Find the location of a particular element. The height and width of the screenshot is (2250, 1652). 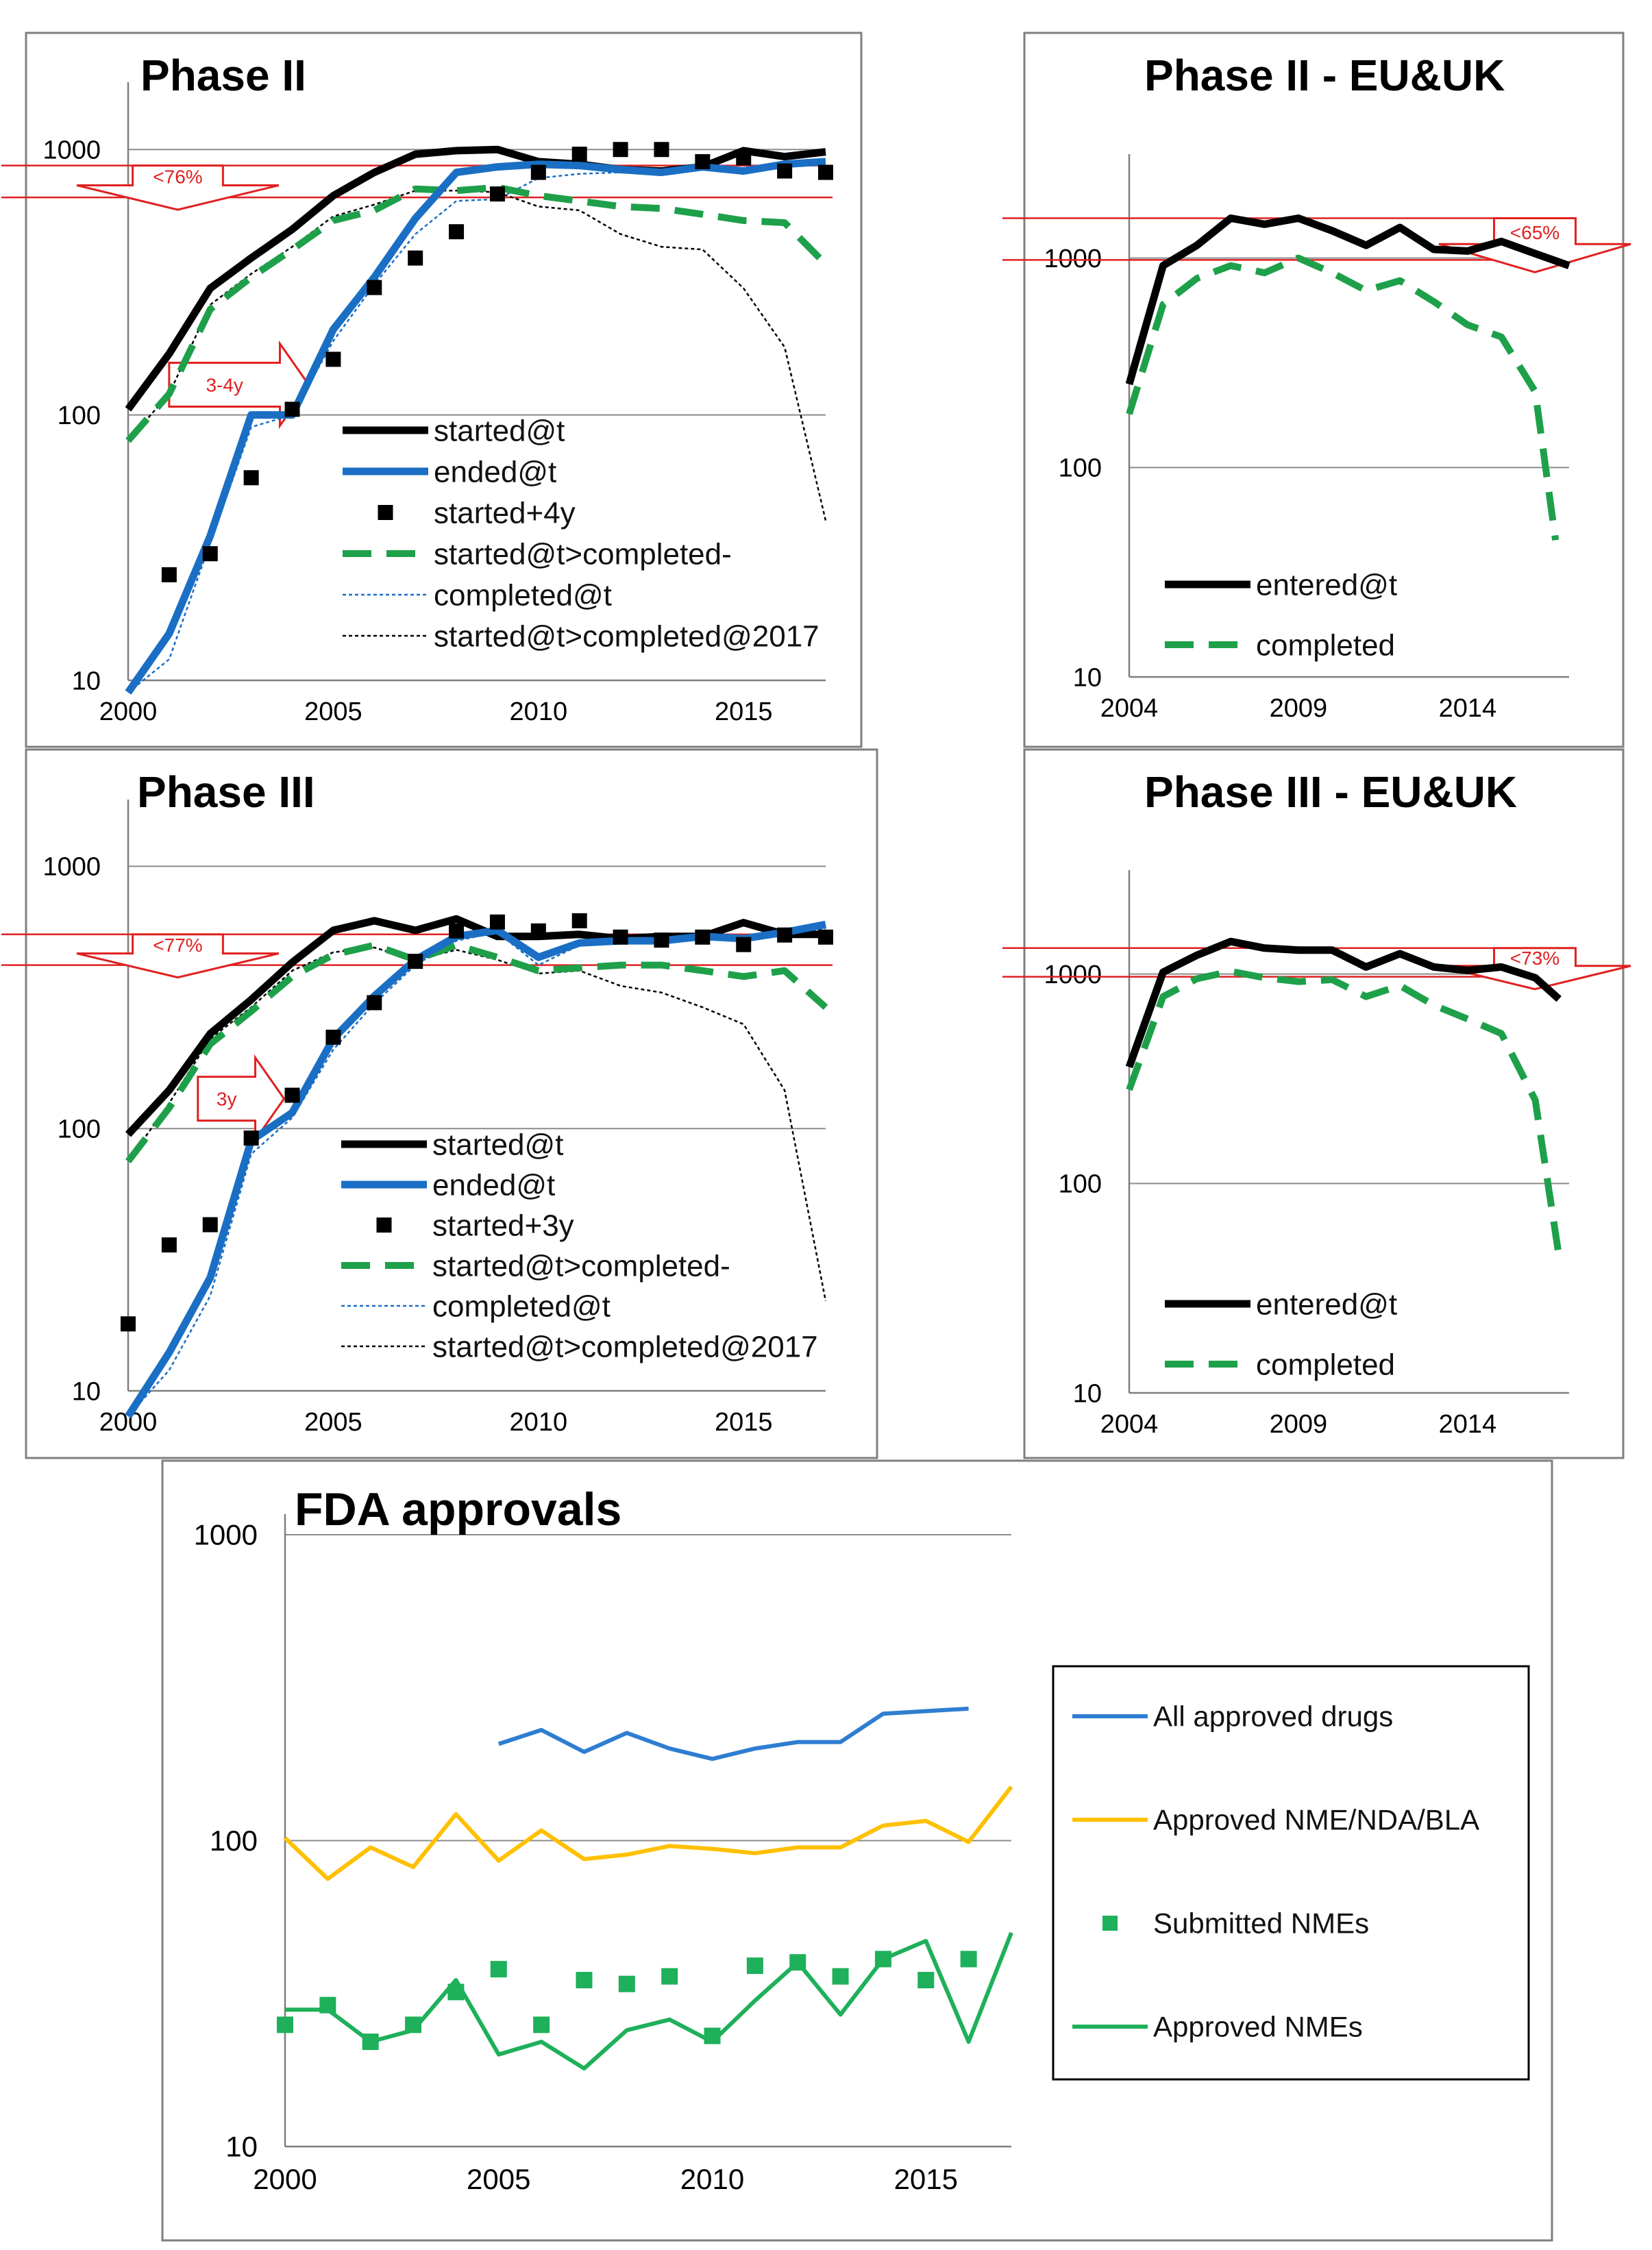

legend-label: started@t>completed- is located at coordinates (581, 1266).